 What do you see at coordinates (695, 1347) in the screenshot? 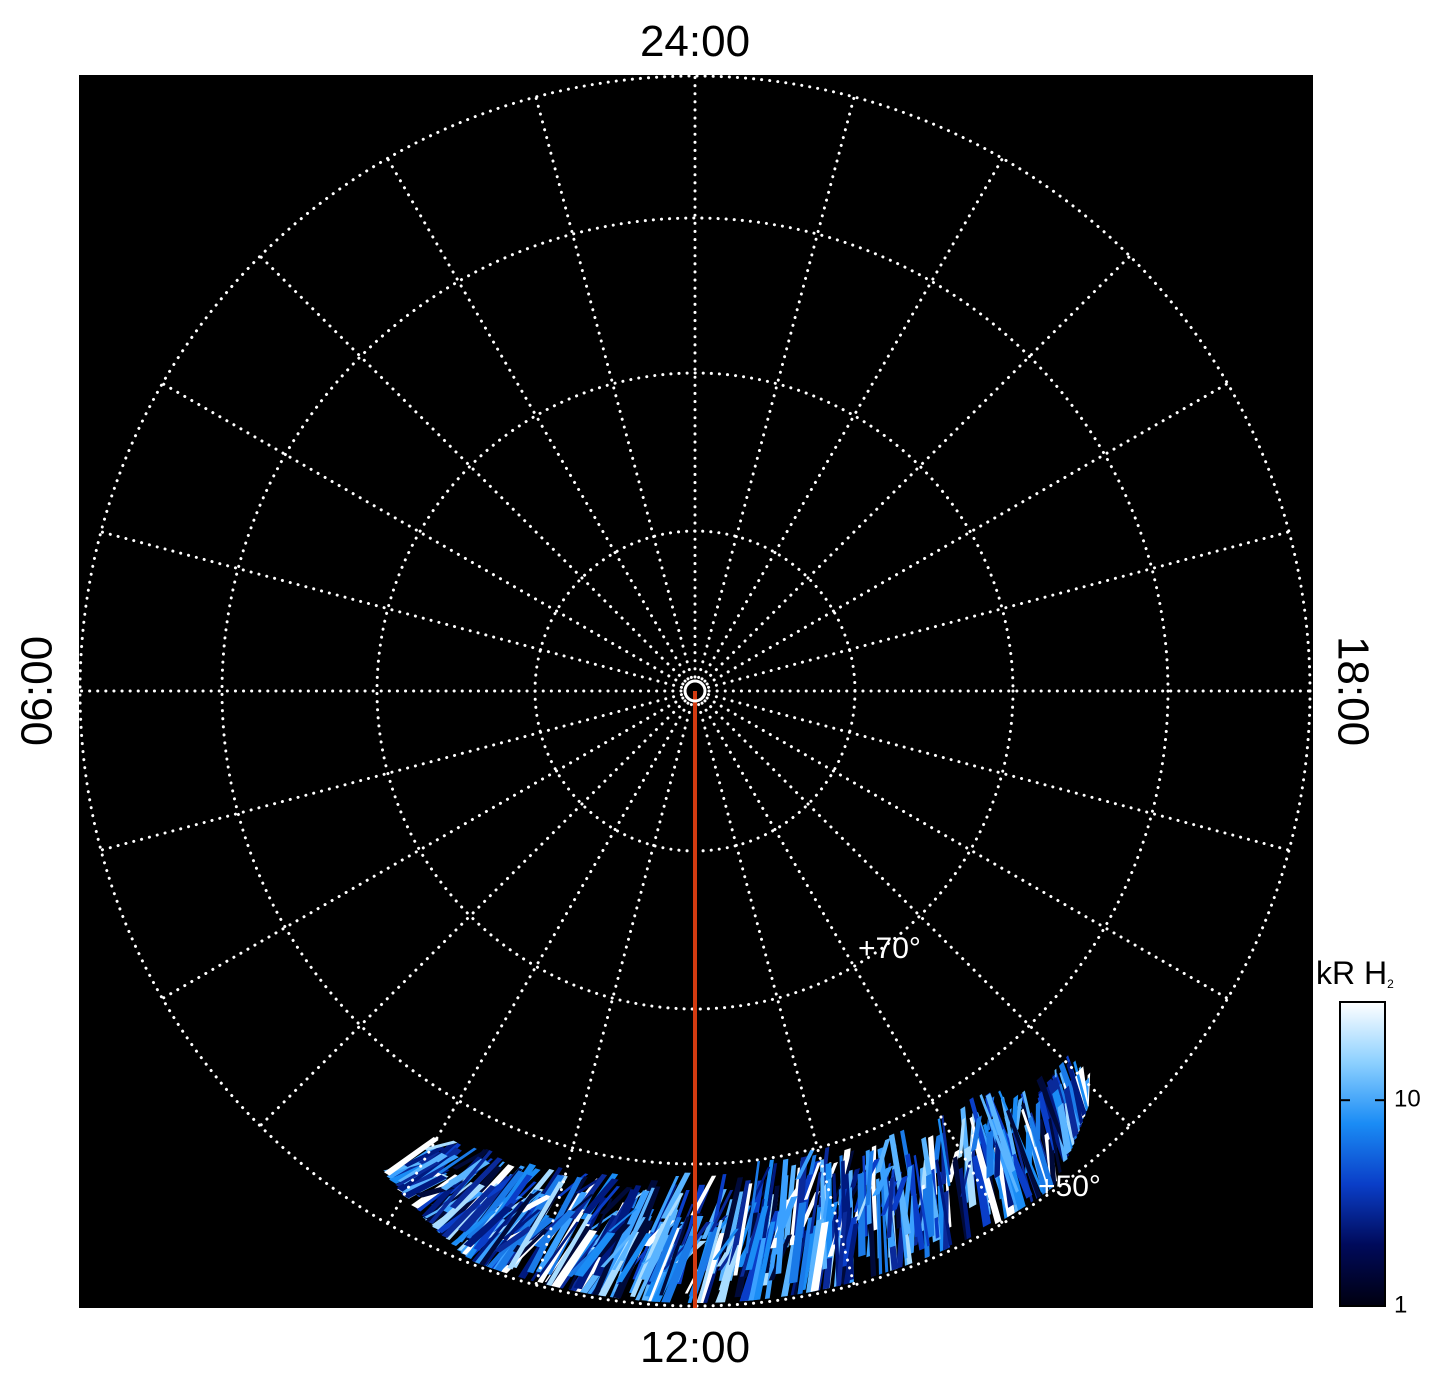
I see `time-label-bottom: 12:00` at bounding box center [695, 1347].